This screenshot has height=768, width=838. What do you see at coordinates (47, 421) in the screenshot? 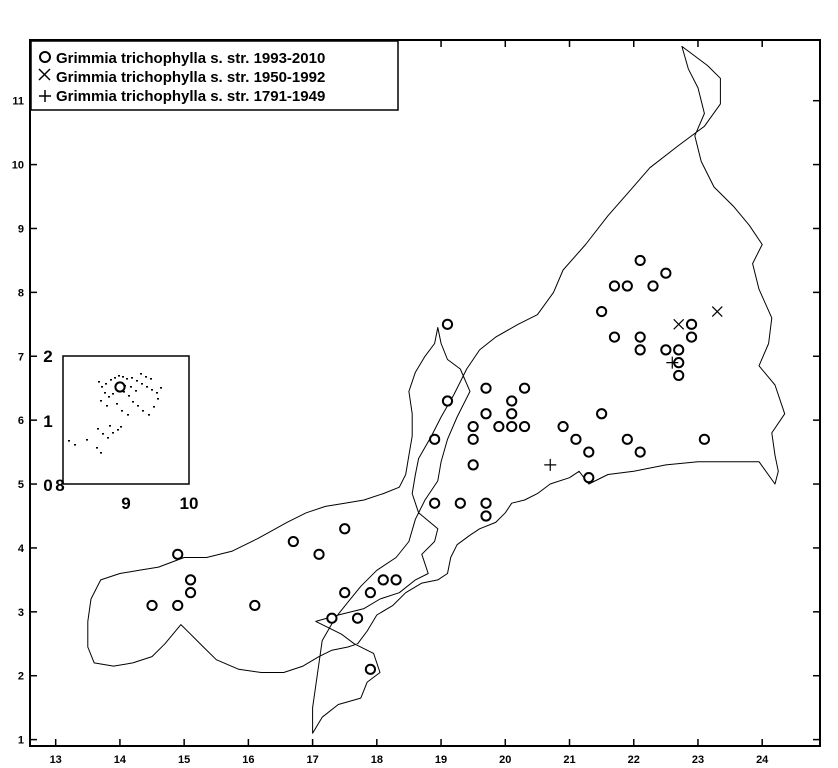
I see `inset-y-tick-1: 1` at bounding box center [47, 421].